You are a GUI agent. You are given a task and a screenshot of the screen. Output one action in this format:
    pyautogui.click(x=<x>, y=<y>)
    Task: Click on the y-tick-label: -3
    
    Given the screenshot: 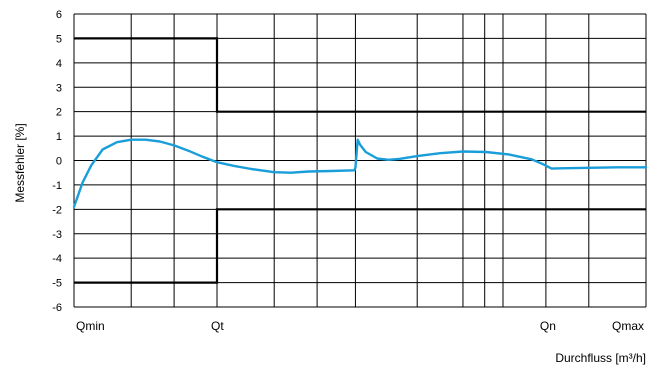 What is the action you would take?
    pyautogui.click(x=57, y=235)
    